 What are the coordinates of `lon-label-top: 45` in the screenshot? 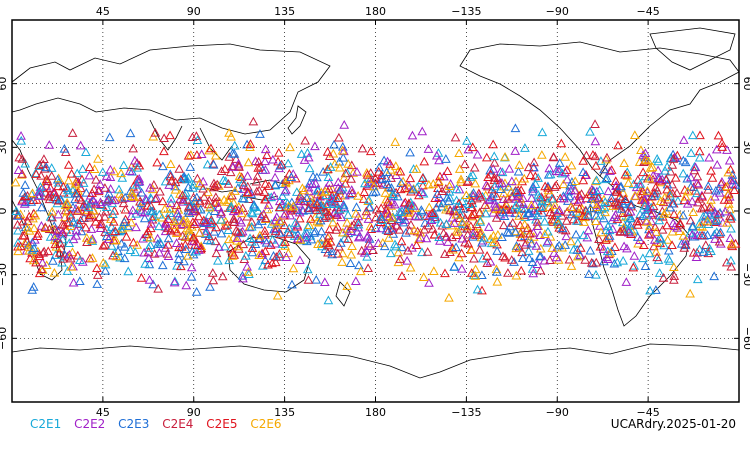 It's located at (103, 11).